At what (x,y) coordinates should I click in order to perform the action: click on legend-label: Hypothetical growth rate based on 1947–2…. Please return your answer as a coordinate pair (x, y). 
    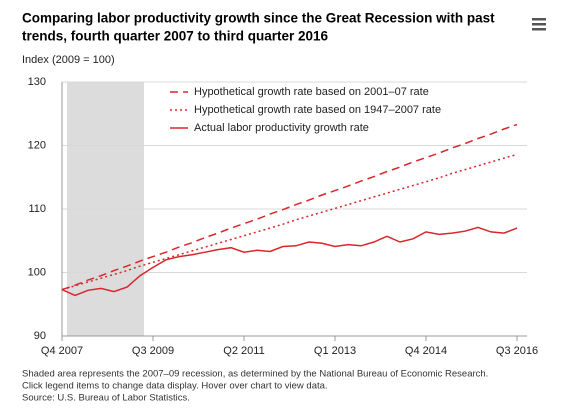
    Looking at the image, I should click on (317, 110).